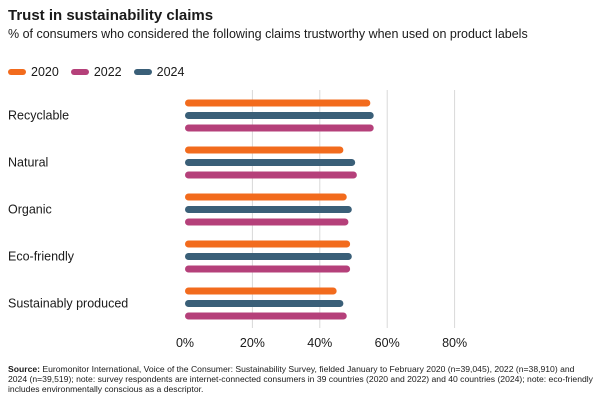 This screenshot has width=600, height=401. What do you see at coordinates (264, 303) in the screenshot?
I see `bar-sustainably-produced-2024` at bounding box center [264, 303].